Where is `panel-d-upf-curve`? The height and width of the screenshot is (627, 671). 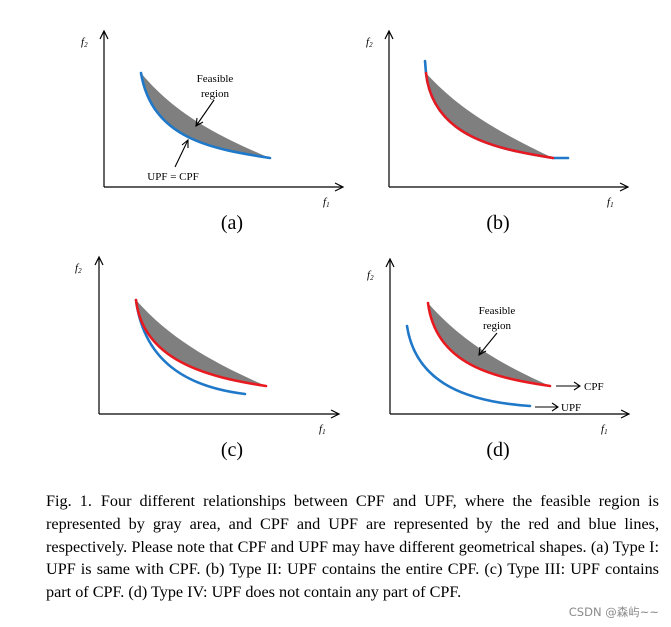 panel-d-upf-curve is located at coordinates (468, 366).